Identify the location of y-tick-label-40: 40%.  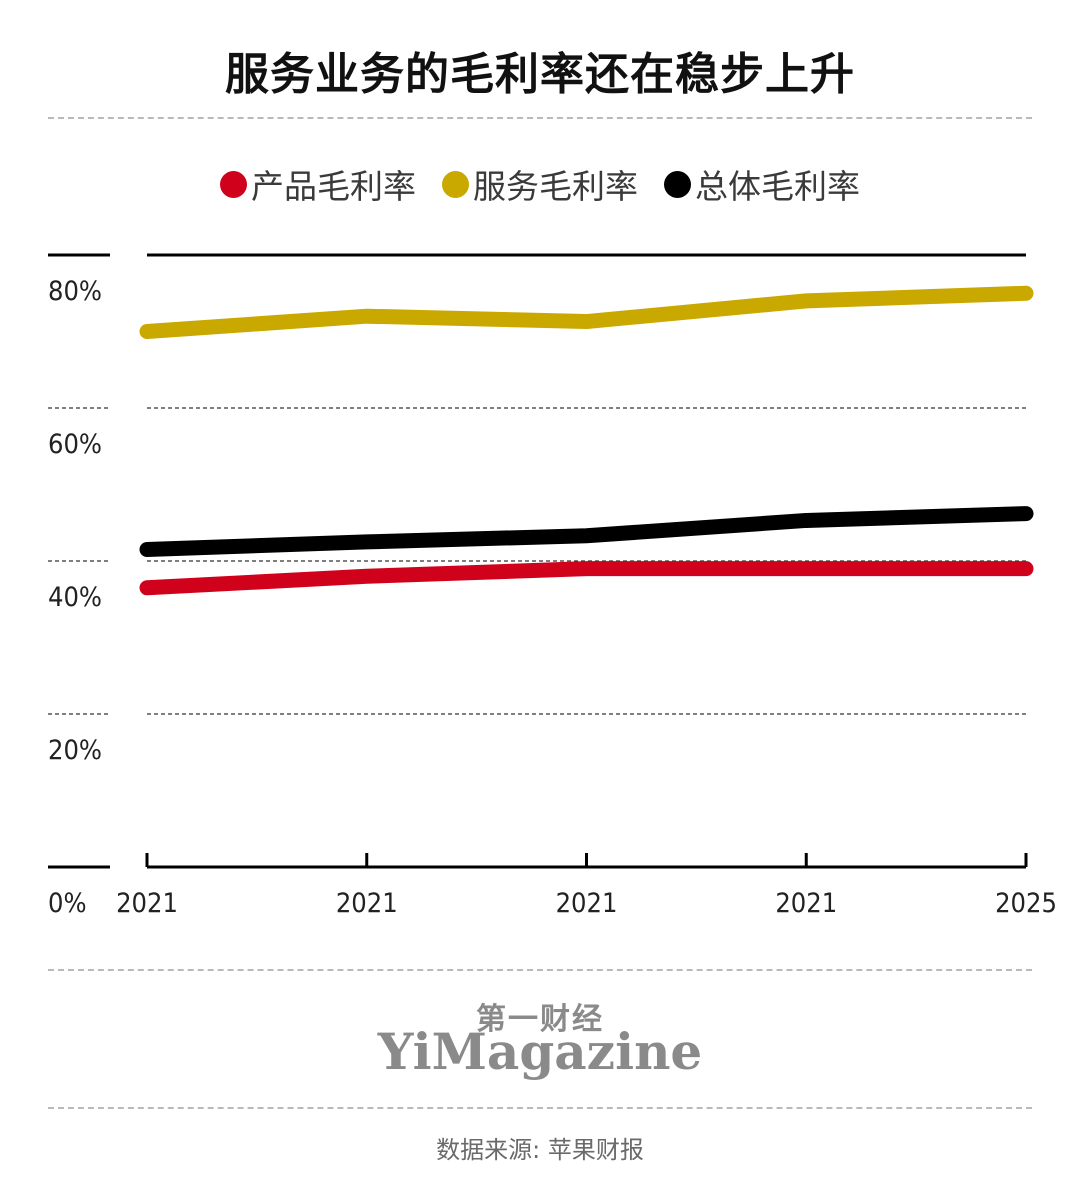
(75, 597).